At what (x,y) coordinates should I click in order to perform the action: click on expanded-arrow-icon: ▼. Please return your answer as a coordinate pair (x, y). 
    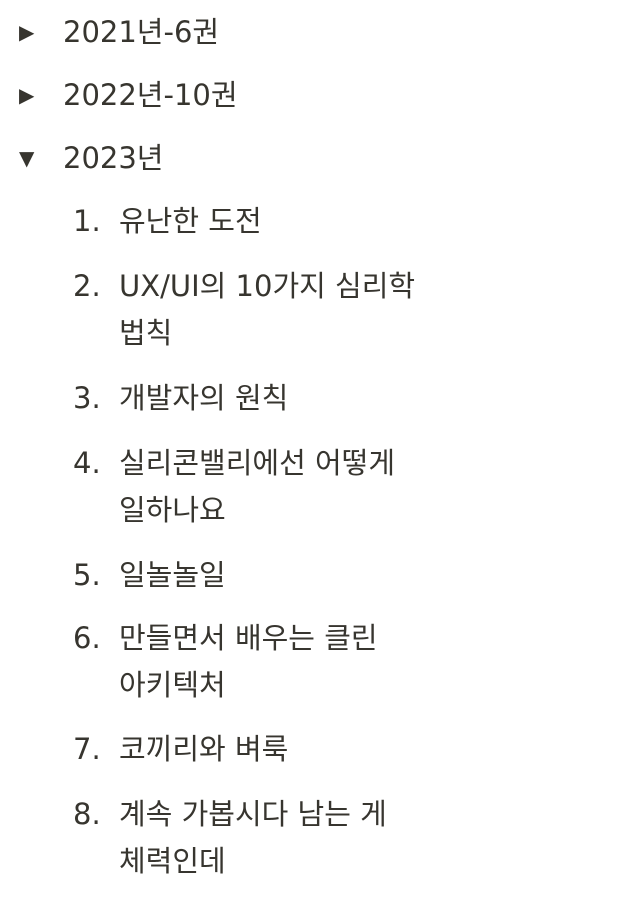
    Looking at the image, I should click on (27, 158).